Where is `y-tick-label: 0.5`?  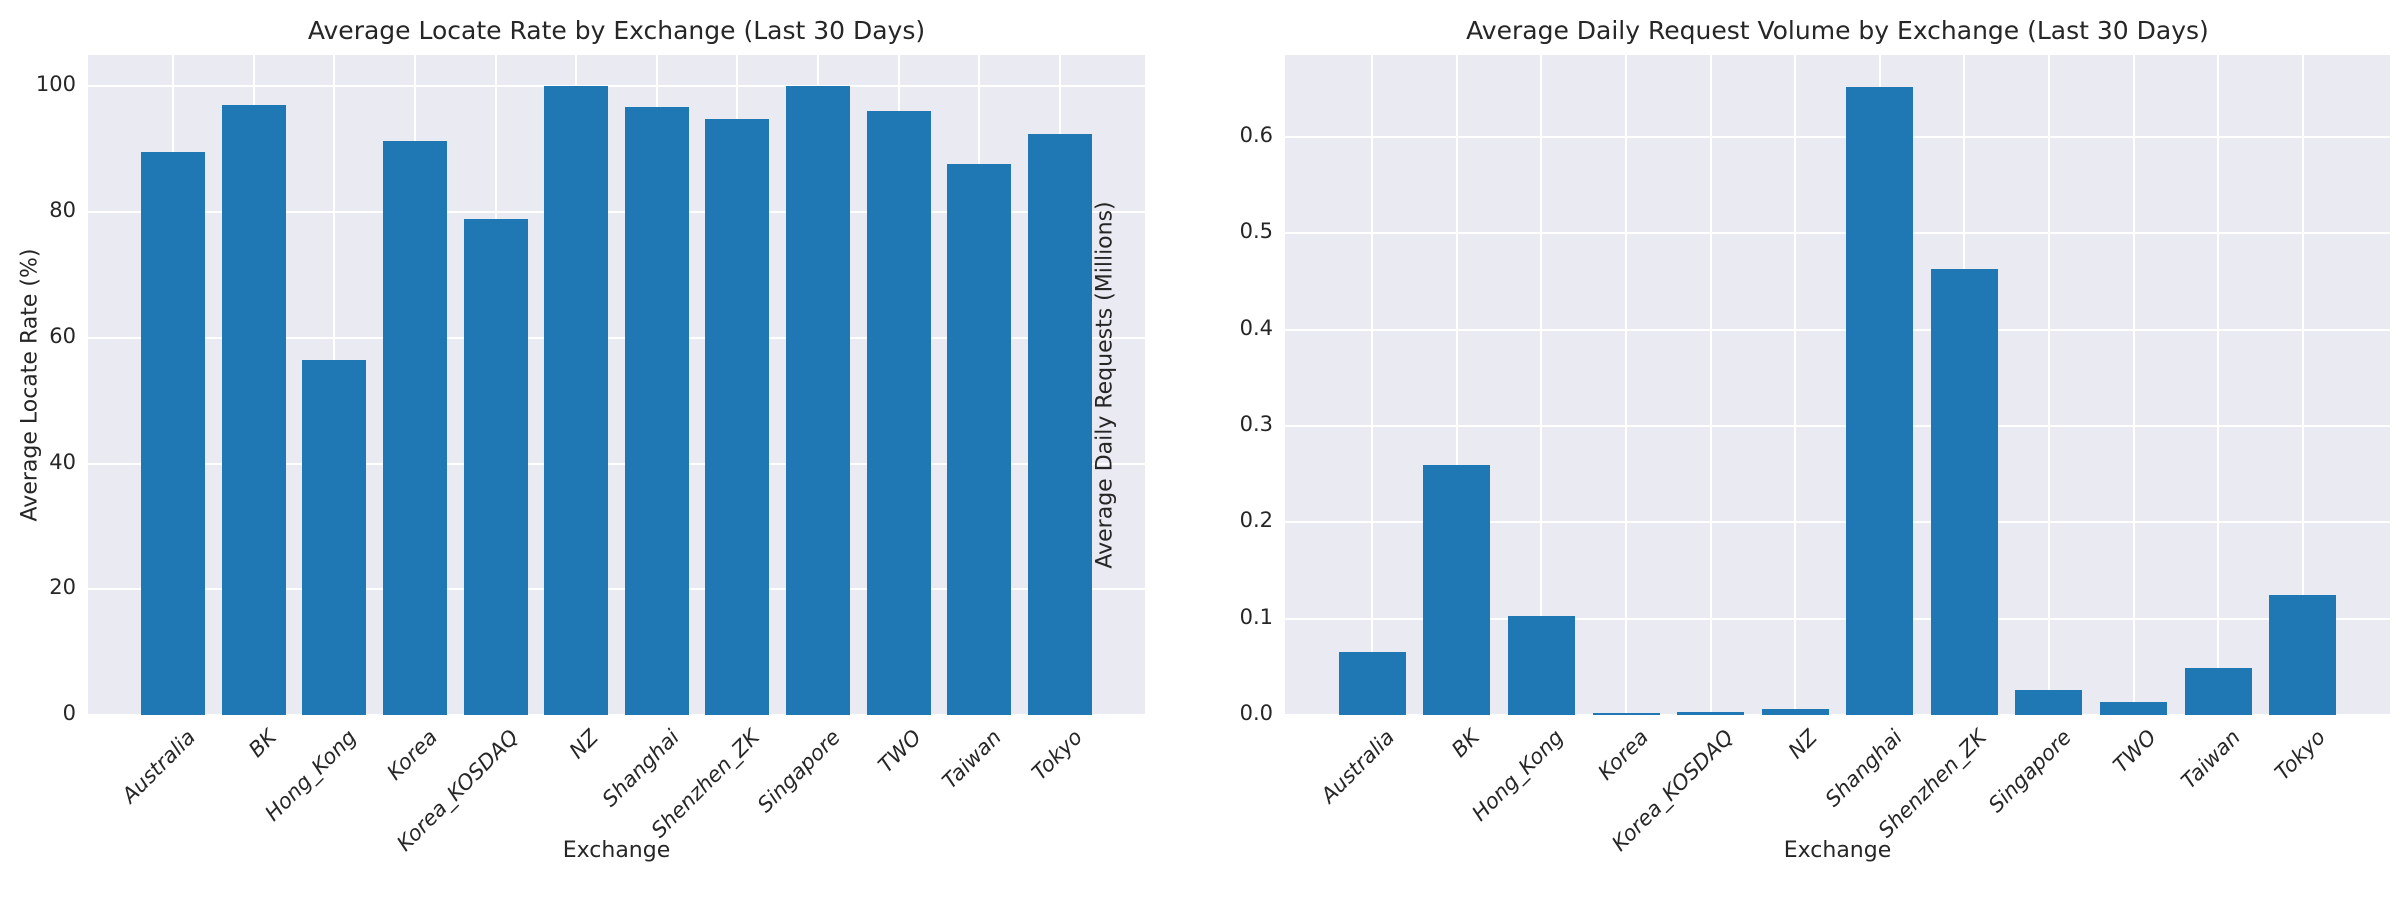 y-tick-label: 0.5 is located at coordinates (1256, 231).